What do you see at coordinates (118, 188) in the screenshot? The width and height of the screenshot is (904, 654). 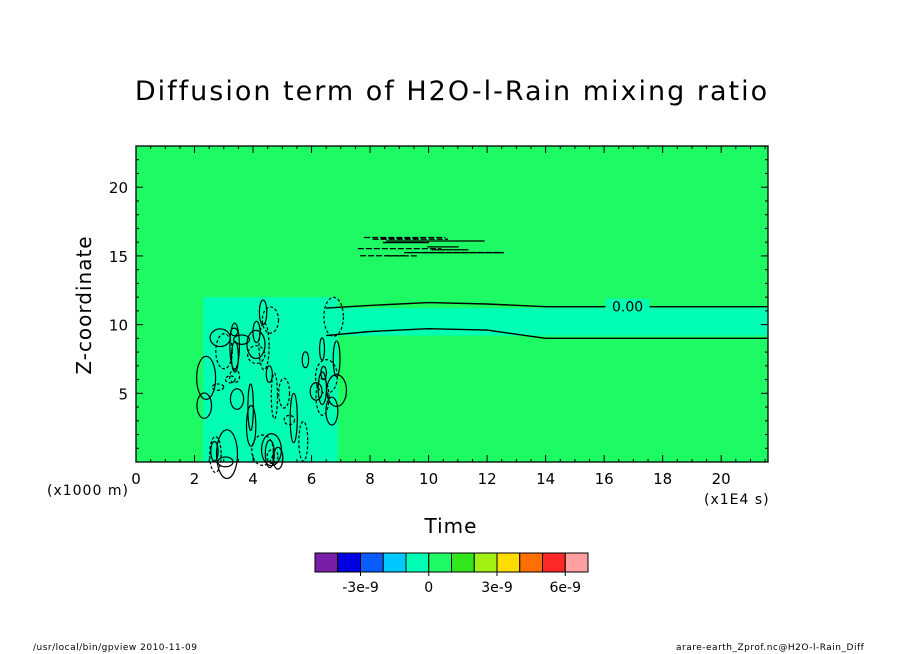 I see `y-tick-label: 20` at bounding box center [118, 188].